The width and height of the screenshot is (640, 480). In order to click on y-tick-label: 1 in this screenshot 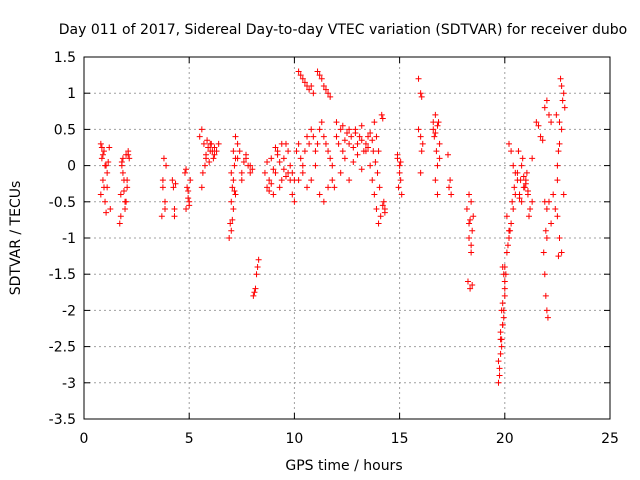, I will do `click(71, 94)`.